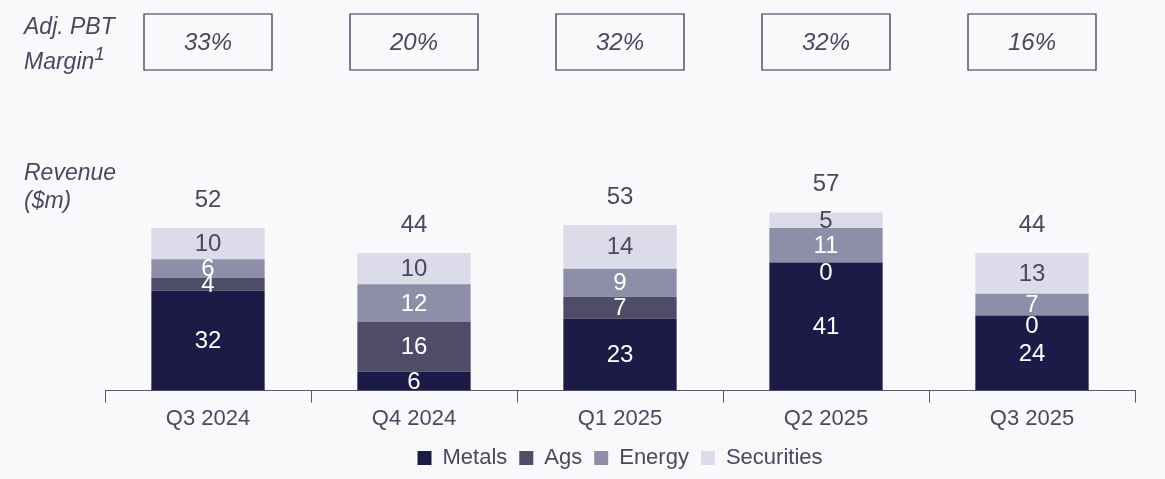 The image size is (1165, 479). I want to click on total-label: 53, so click(620, 195).